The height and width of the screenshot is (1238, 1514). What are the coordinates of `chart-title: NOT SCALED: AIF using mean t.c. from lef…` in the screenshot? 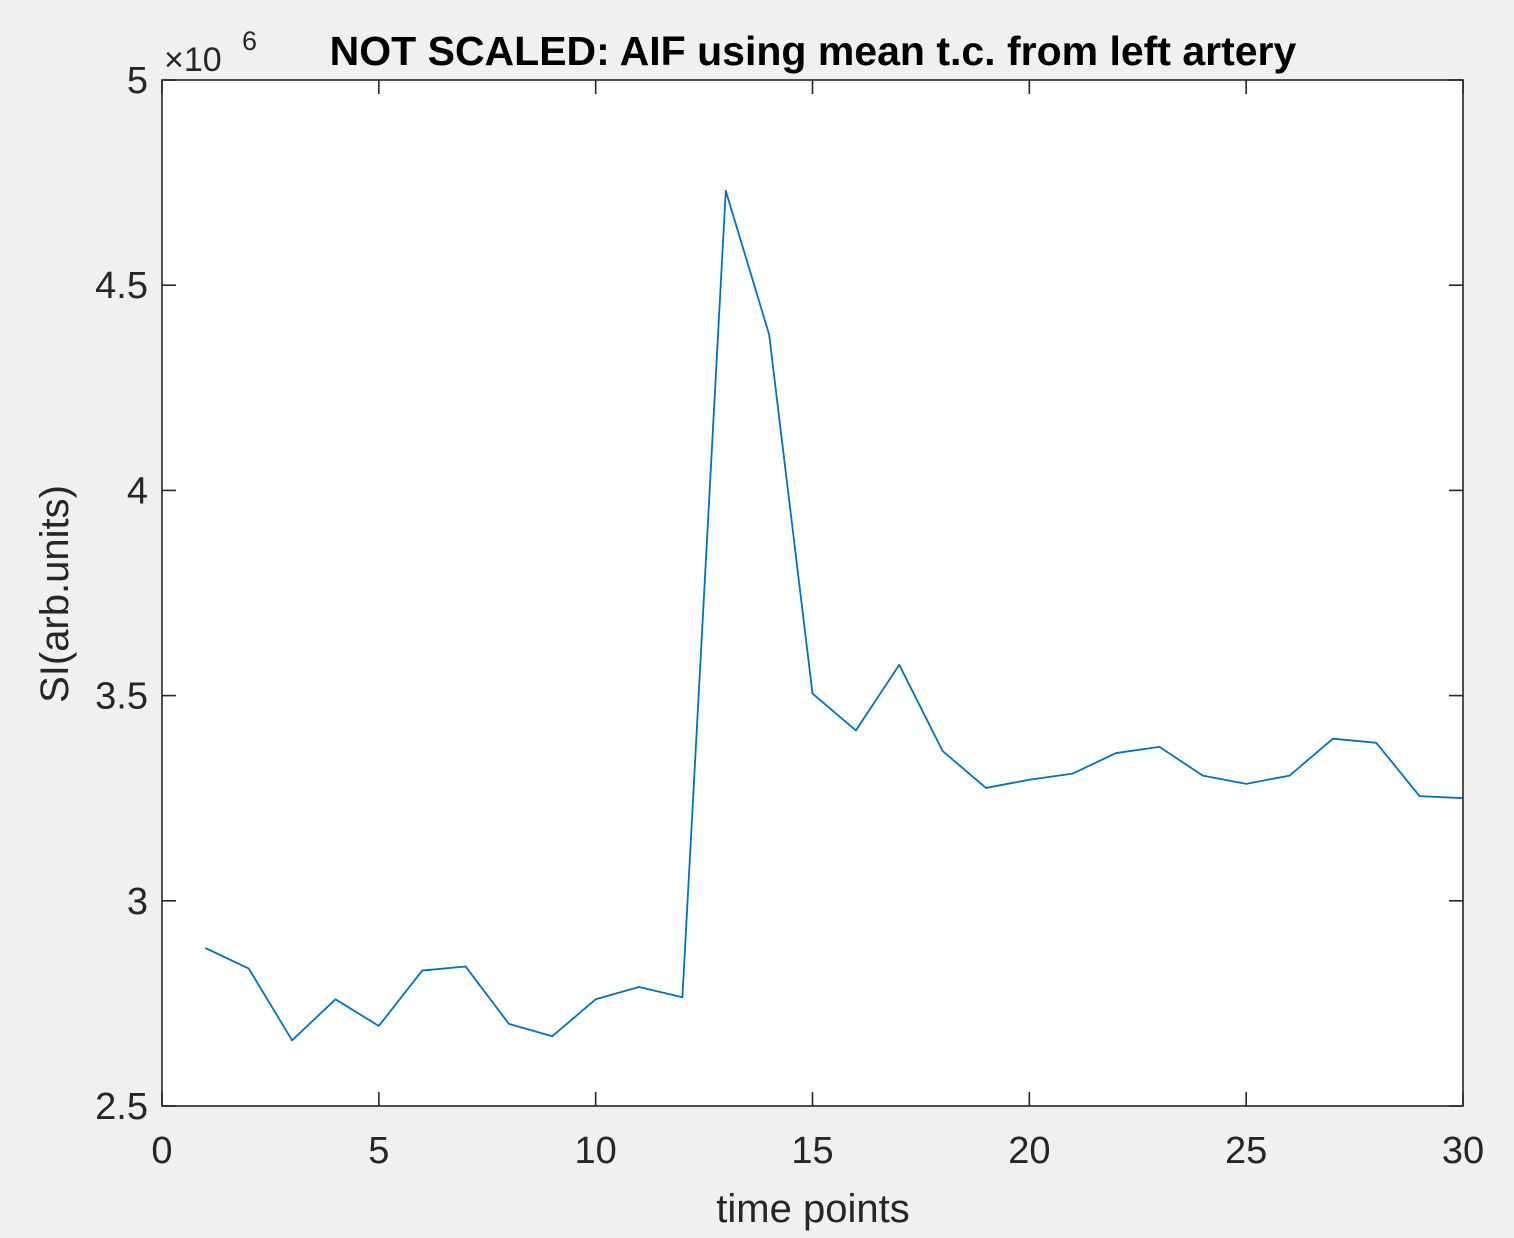 It's located at (813, 51).